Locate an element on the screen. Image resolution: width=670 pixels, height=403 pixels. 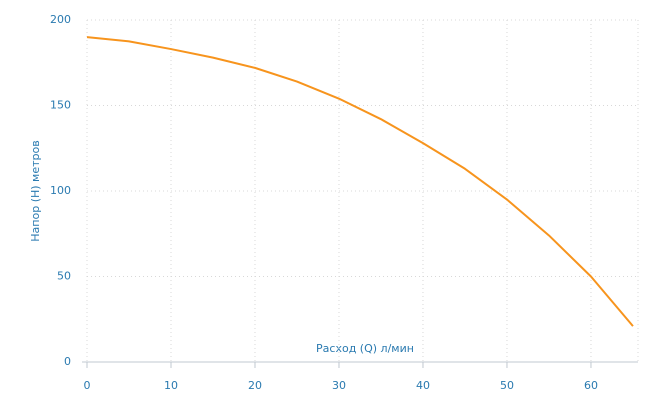
y-tick-label: 200 is located at coordinates (60, 19).